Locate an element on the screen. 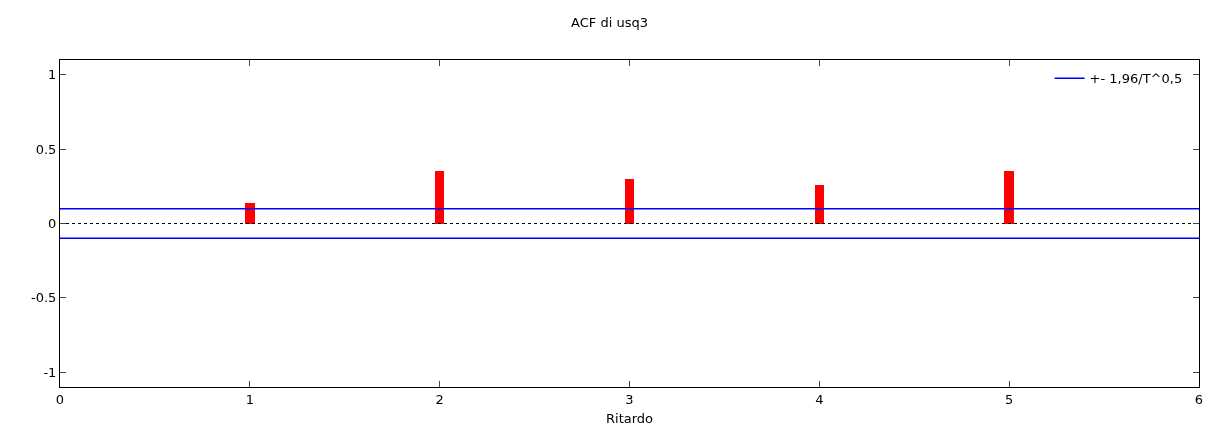 The width and height of the screenshot is (1219, 447). x-axis-title: Ritardo is located at coordinates (629, 419).